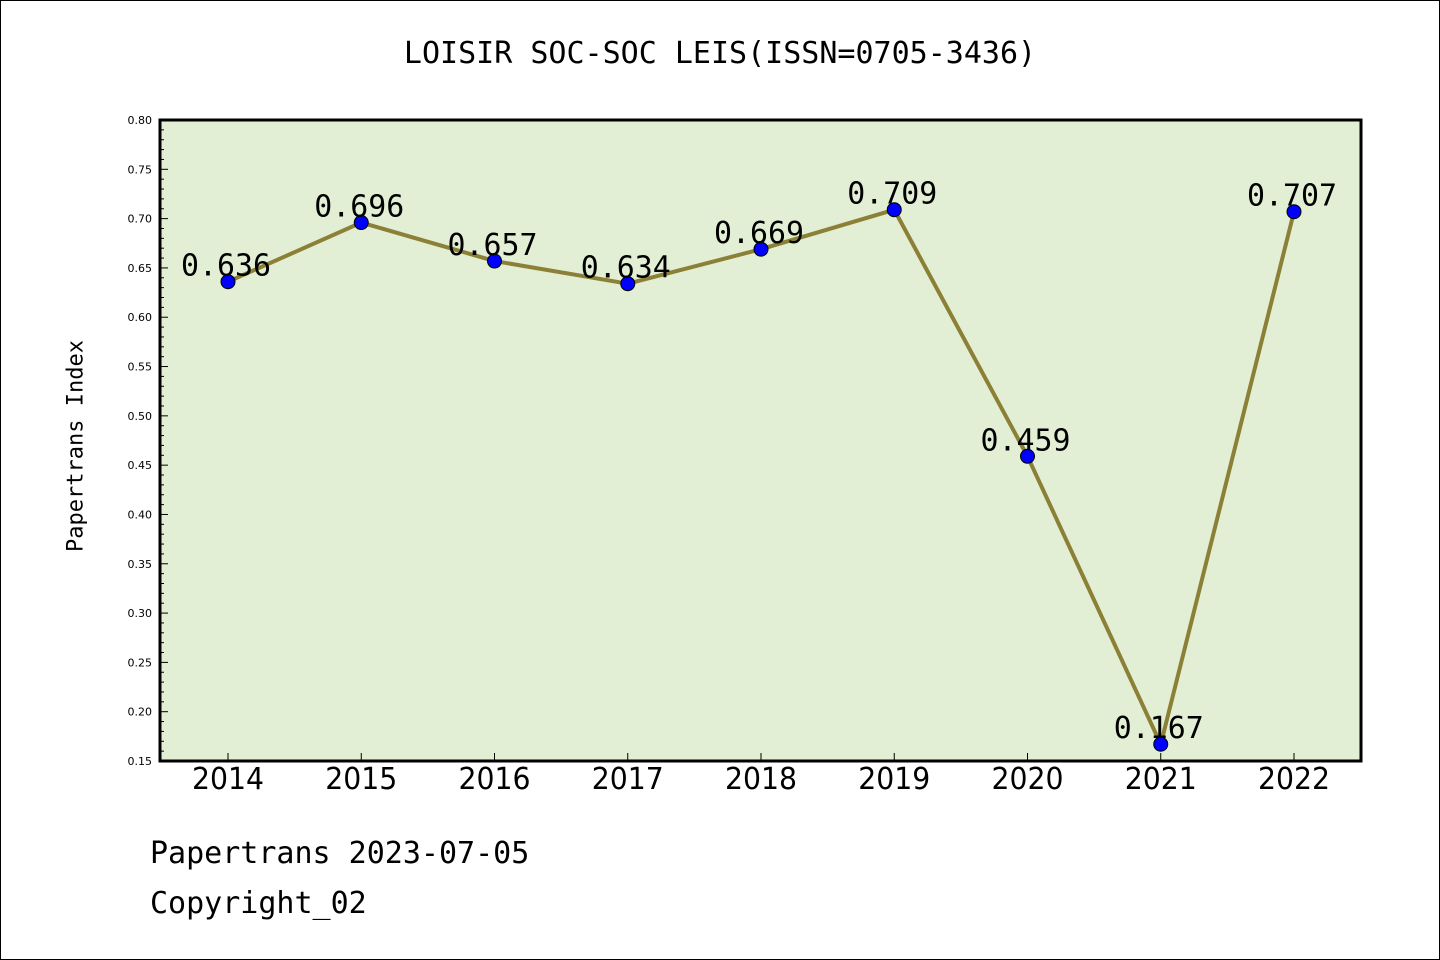  What do you see at coordinates (892, 194) in the screenshot?
I see `data-label: 0.709` at bounding box center [892, 194].